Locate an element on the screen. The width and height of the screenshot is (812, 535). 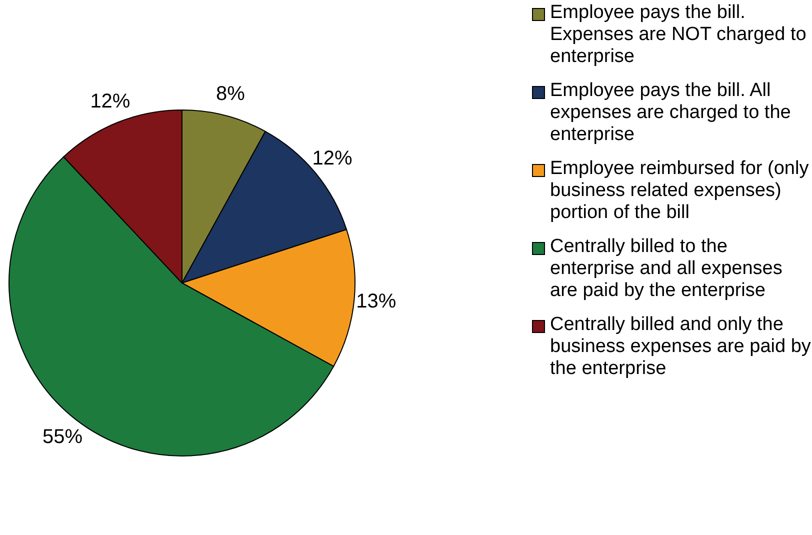
data-label: 13% is located at coordinates (376, 301).